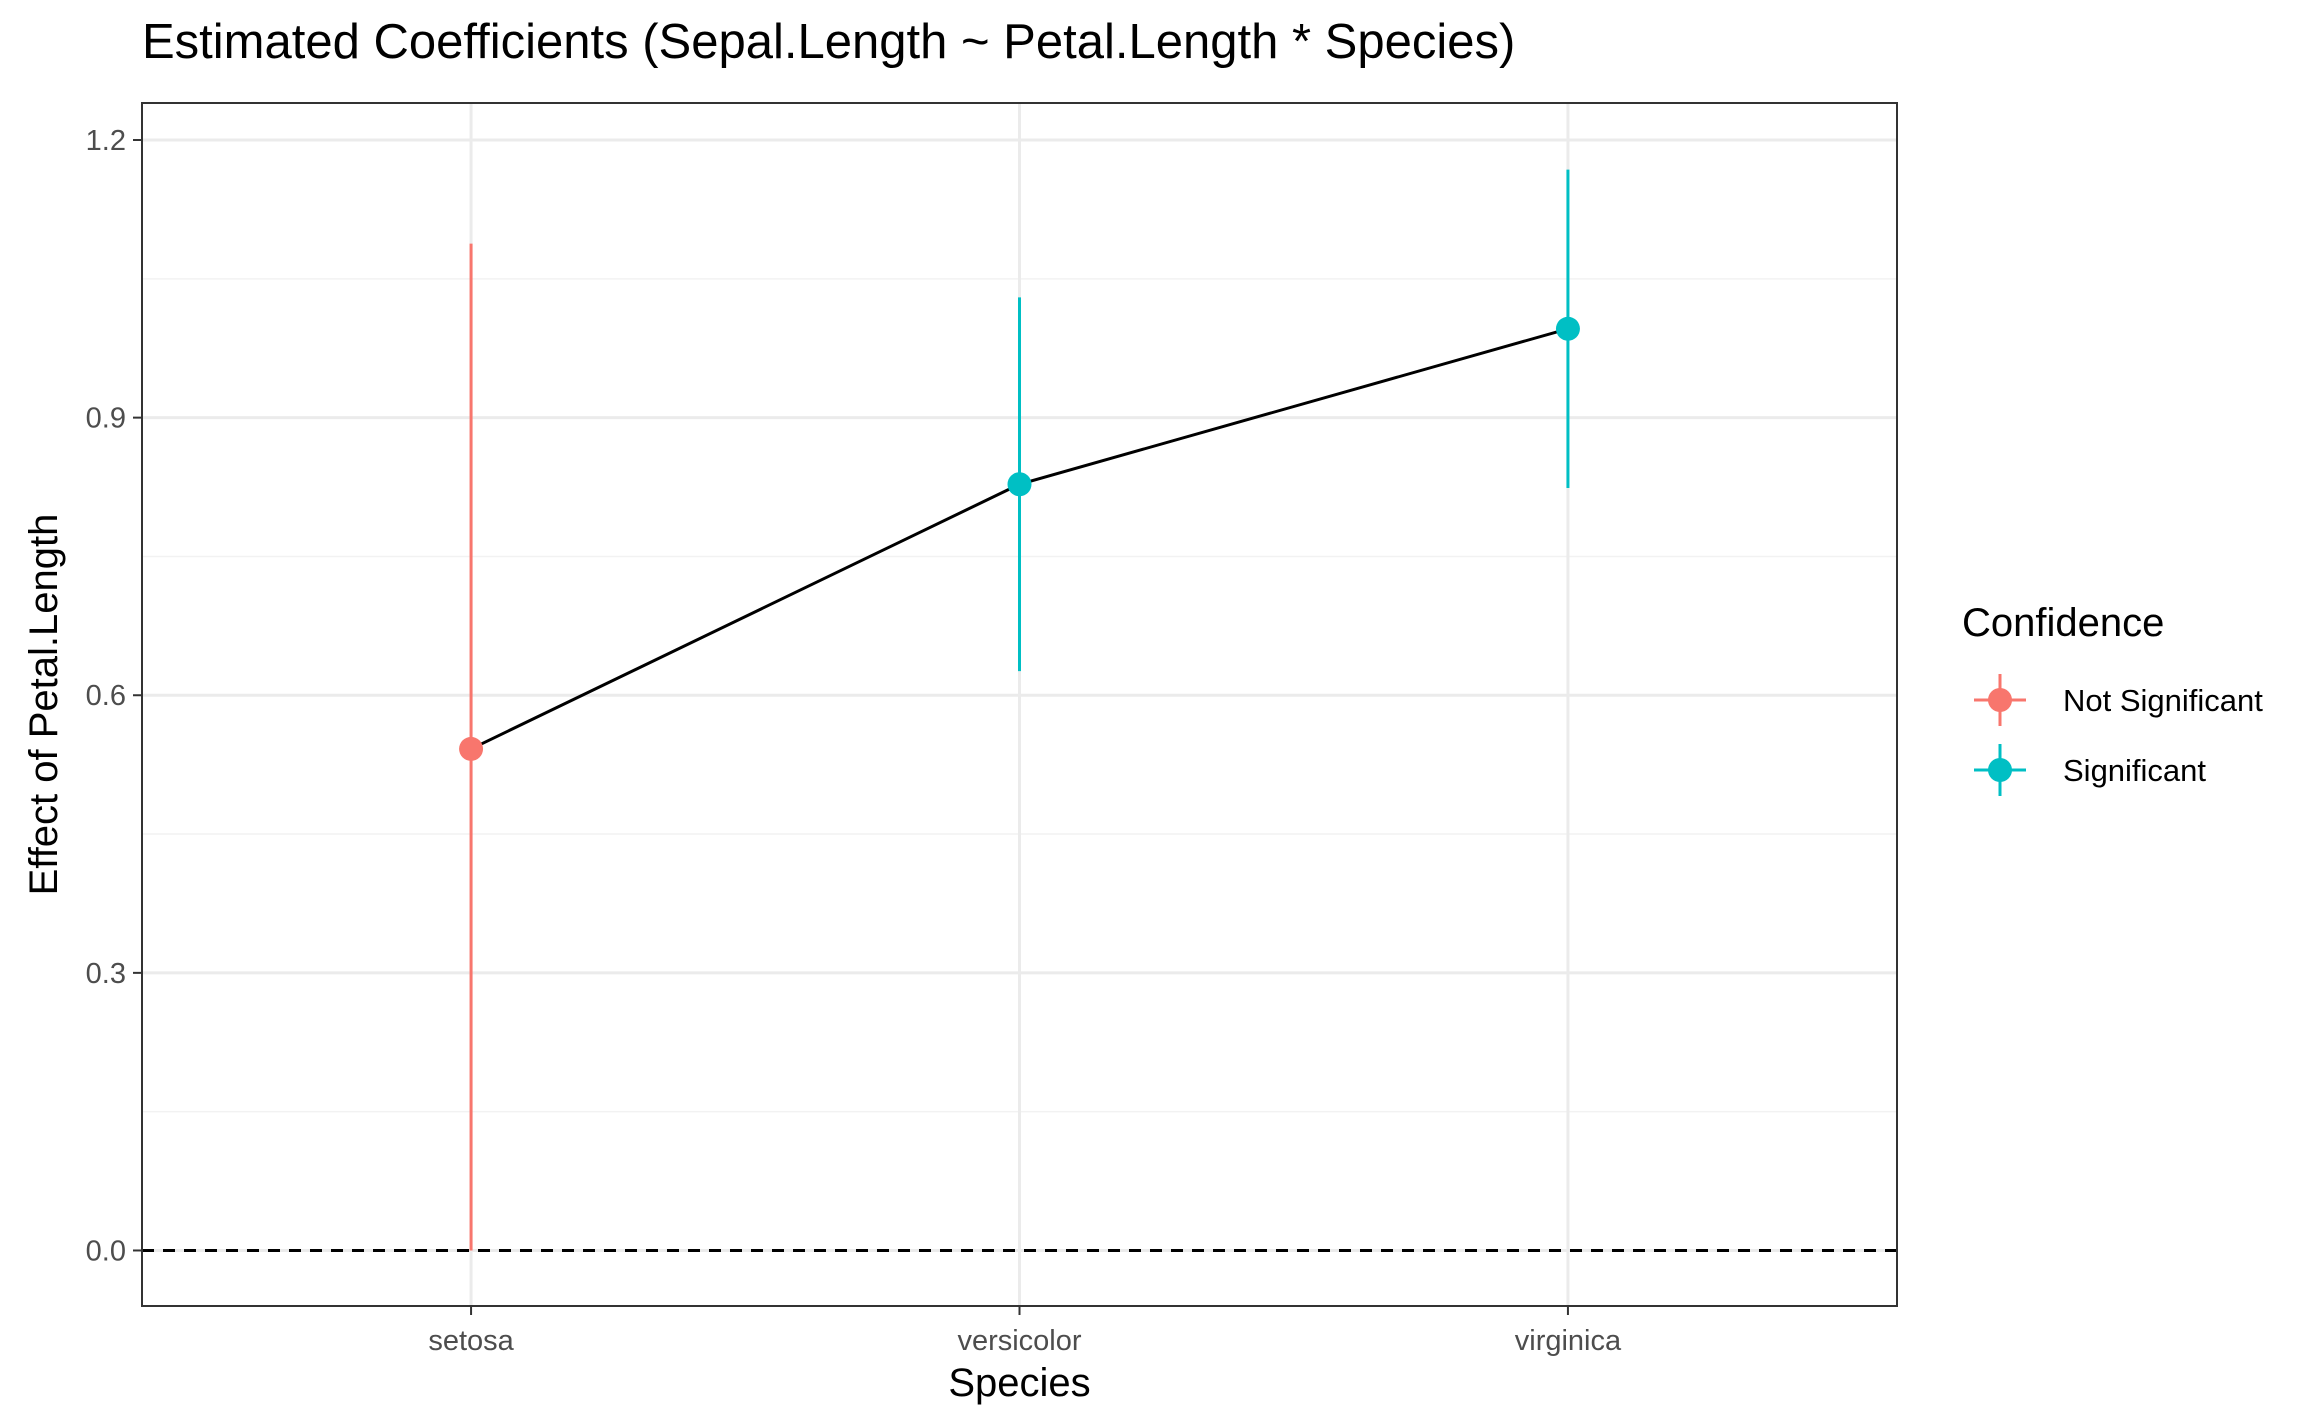 Image resolution: width=2304 pixels, height=1423 pixels. What do you see at coordinates (106, 696) in the screenshot?
I see `y-tick-label: 0.6` at bounding box center [106, 696].